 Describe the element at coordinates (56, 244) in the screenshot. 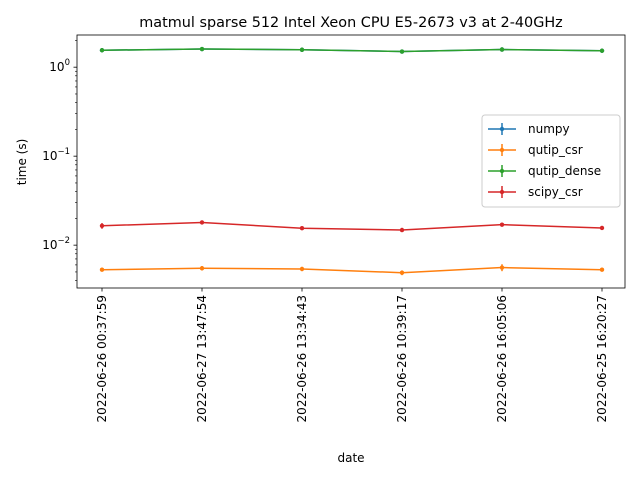

I see `y-tick-label-0: 10⁻²` at that location.